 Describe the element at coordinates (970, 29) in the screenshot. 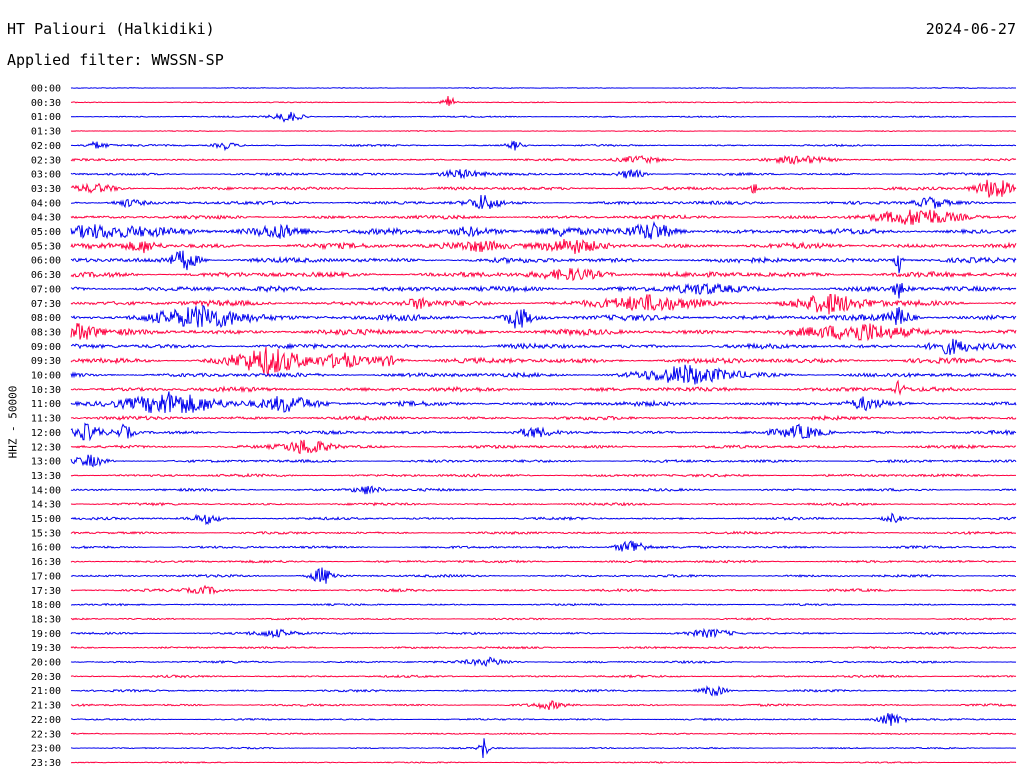

I see `plot-date: 2024-06-27` at that location.